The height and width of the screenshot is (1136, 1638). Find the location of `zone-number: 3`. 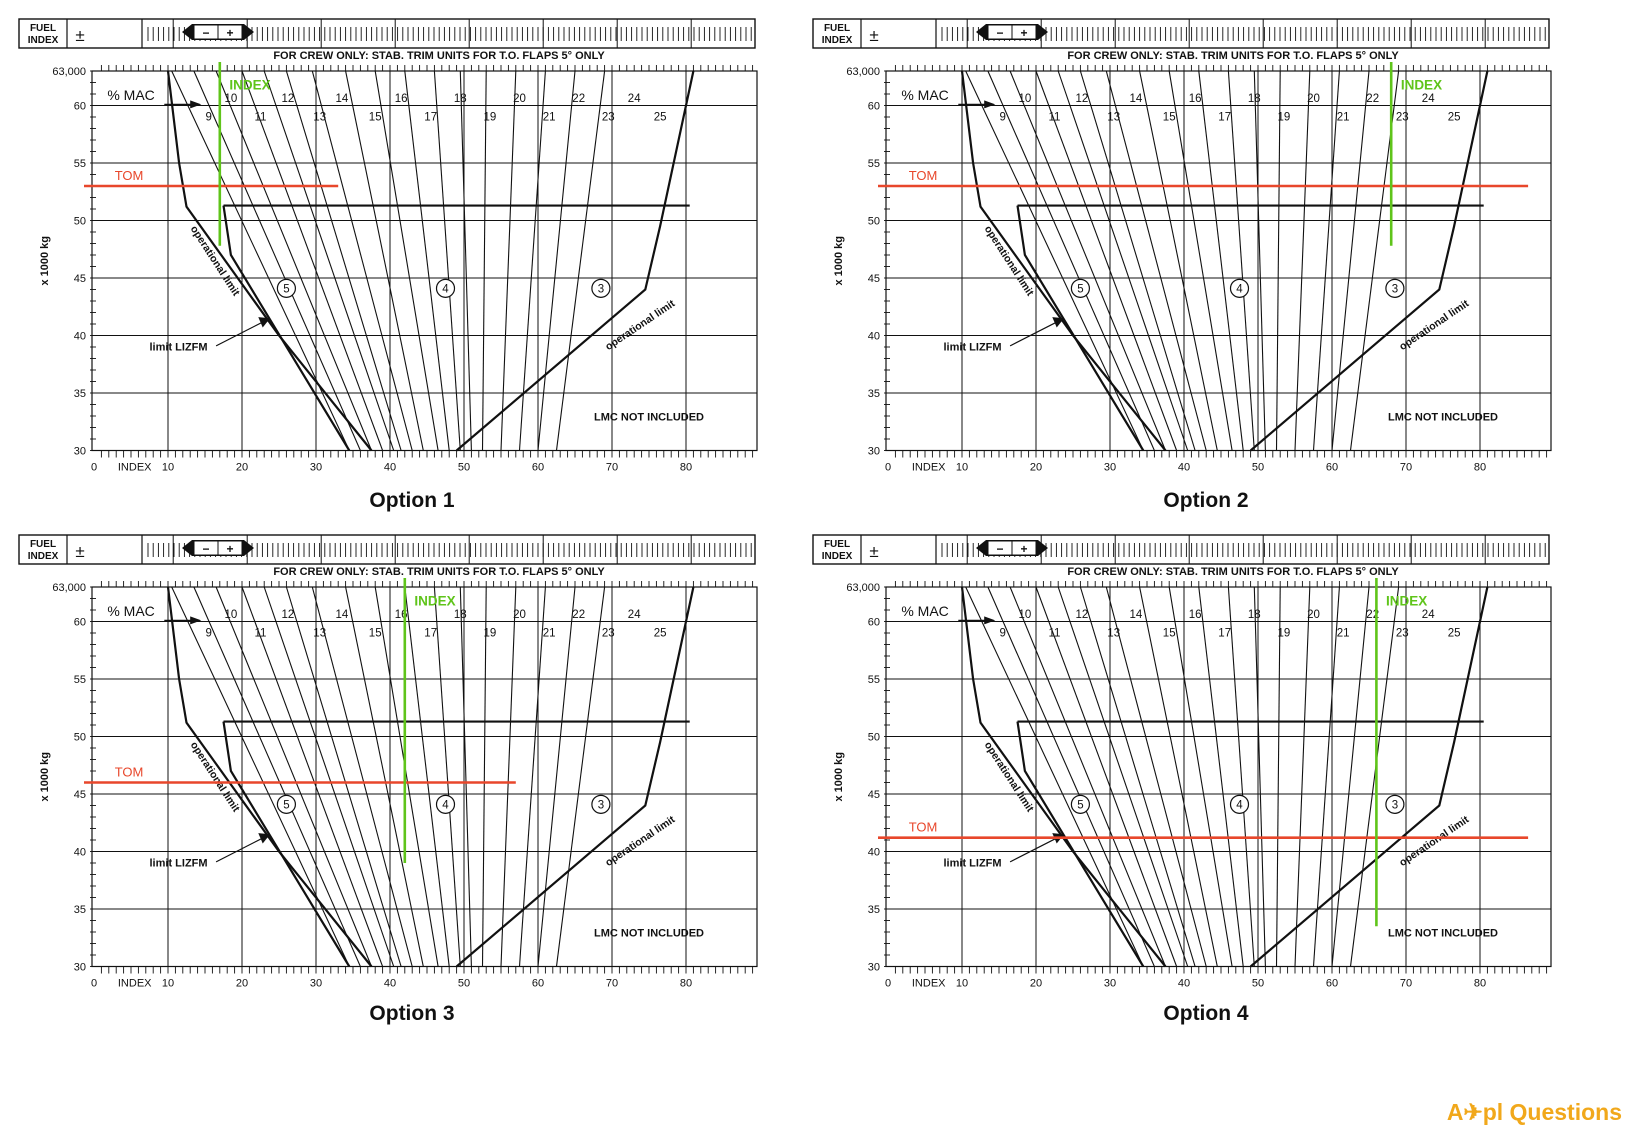

zone-number: 3 is located at coordinates (601, 289).